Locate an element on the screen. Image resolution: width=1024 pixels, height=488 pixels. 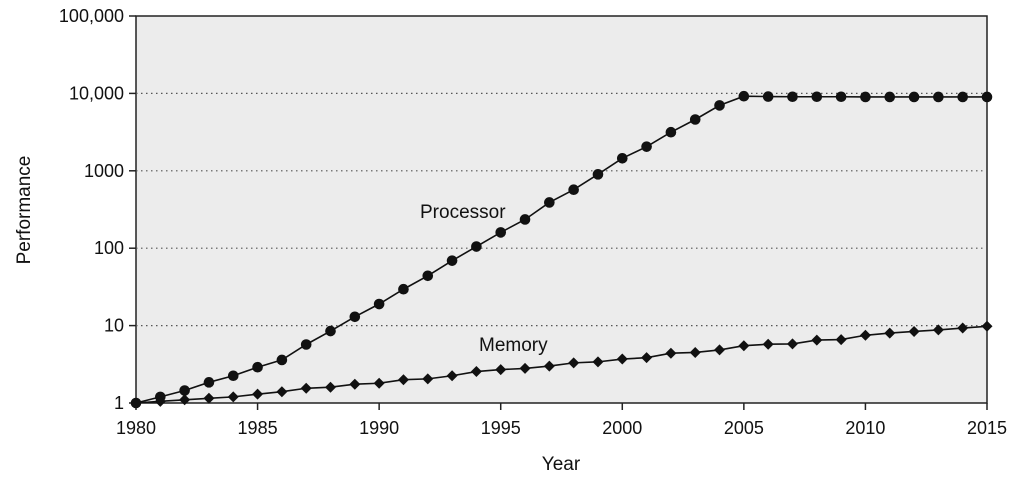
x-tick-label: 1995 is located at coordinates (501, 428).